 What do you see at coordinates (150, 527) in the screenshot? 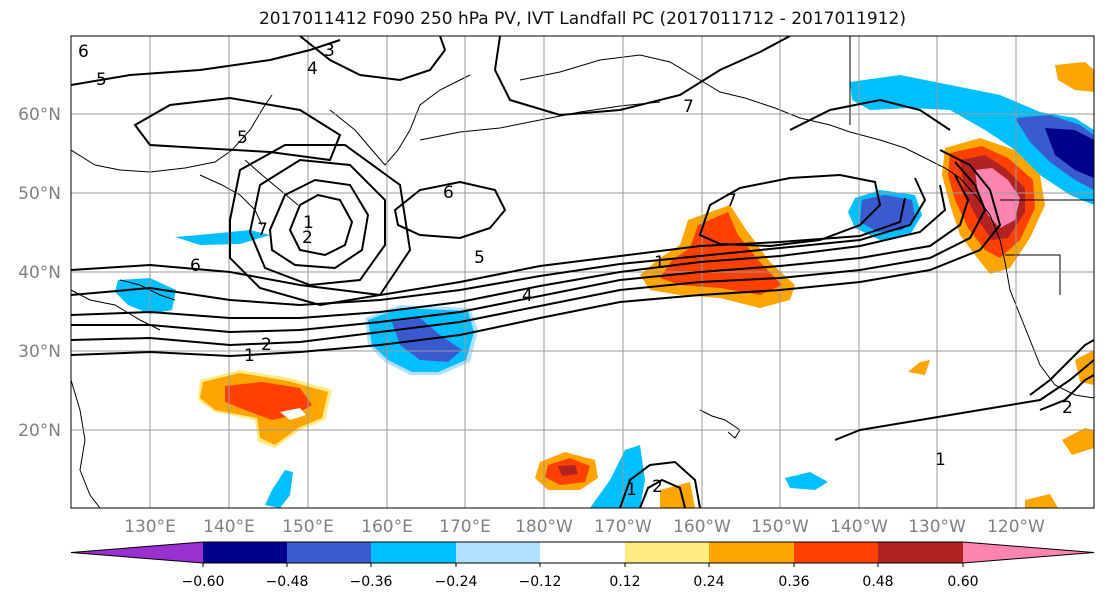
I see `lon-label: 130°E` at bounding box center [150, 527].